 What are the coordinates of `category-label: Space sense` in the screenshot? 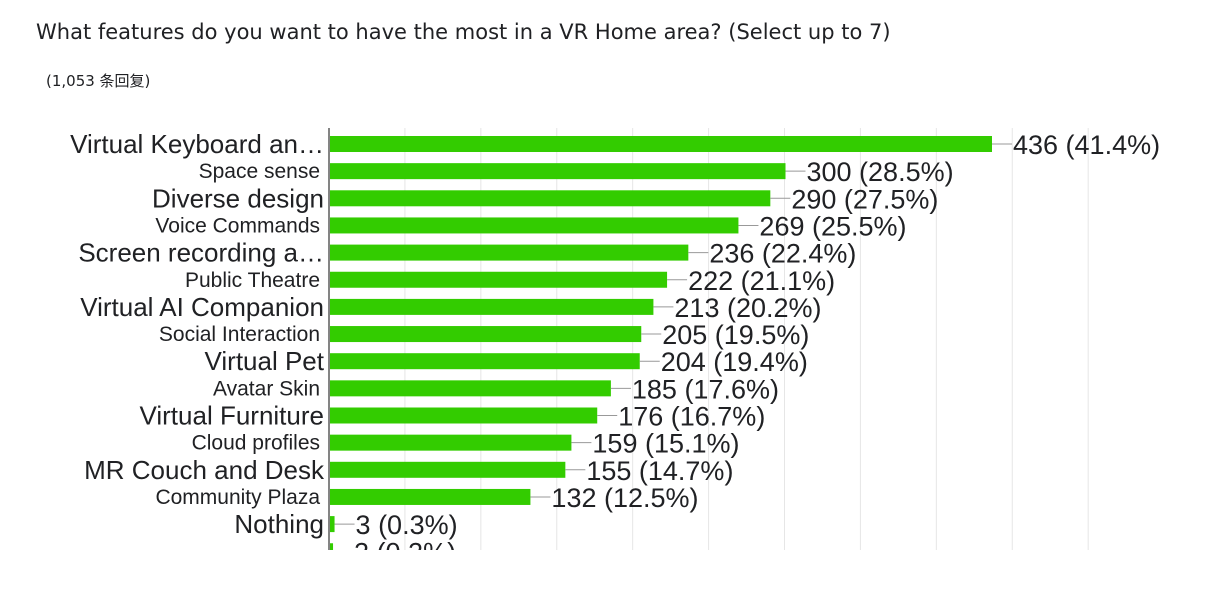 It's located at (259, 171).